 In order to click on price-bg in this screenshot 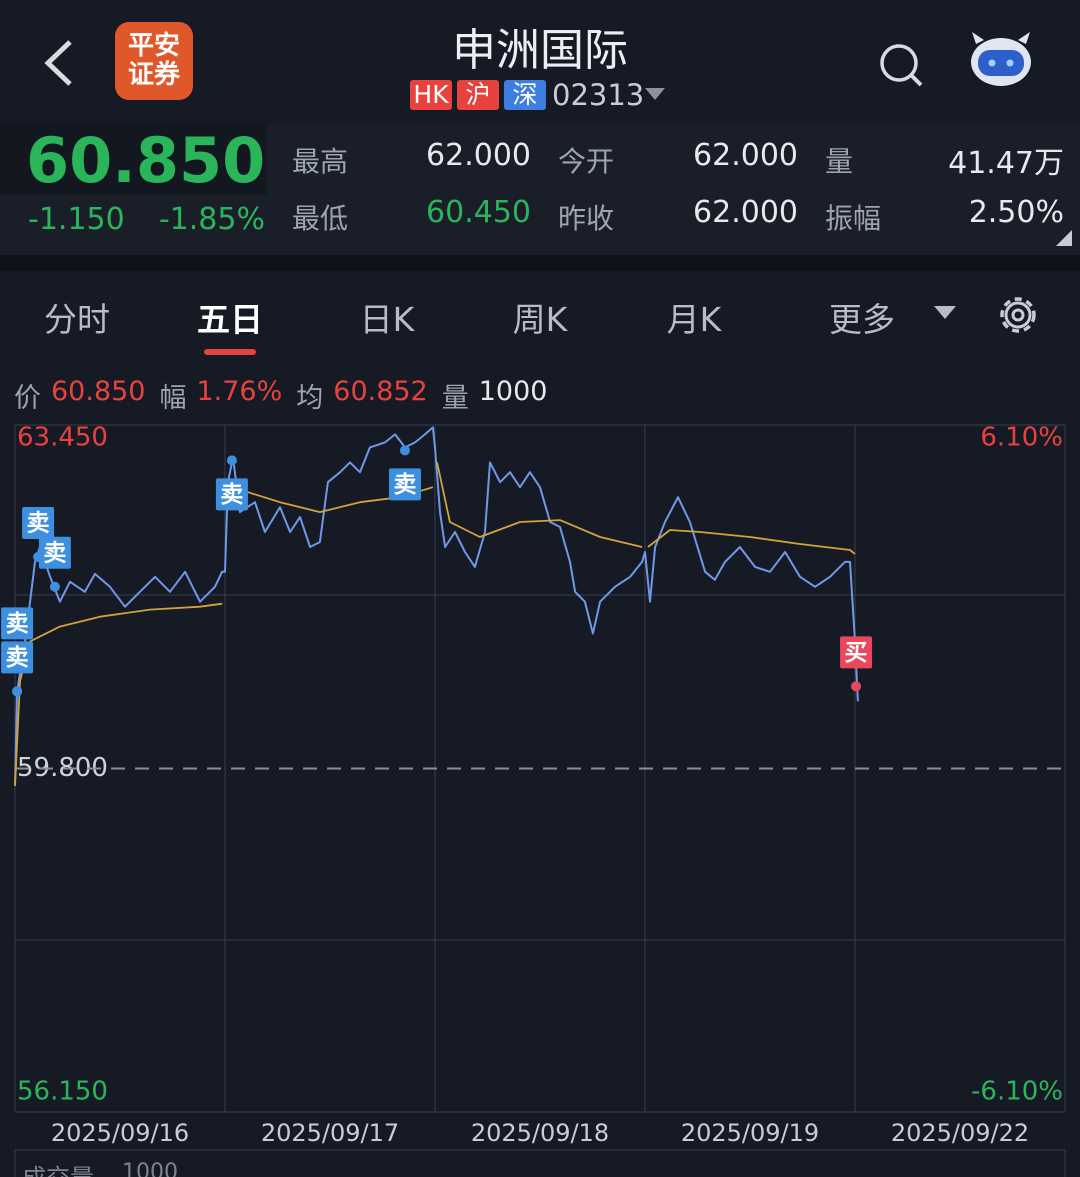, I will do `click(133, 160)`.